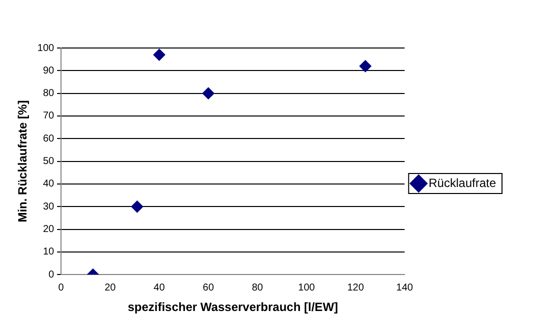 Image resolution: width=534 pixels, height=331 pixels. I want to click on legend-label: Rücklaufrate, so click(462, 183).